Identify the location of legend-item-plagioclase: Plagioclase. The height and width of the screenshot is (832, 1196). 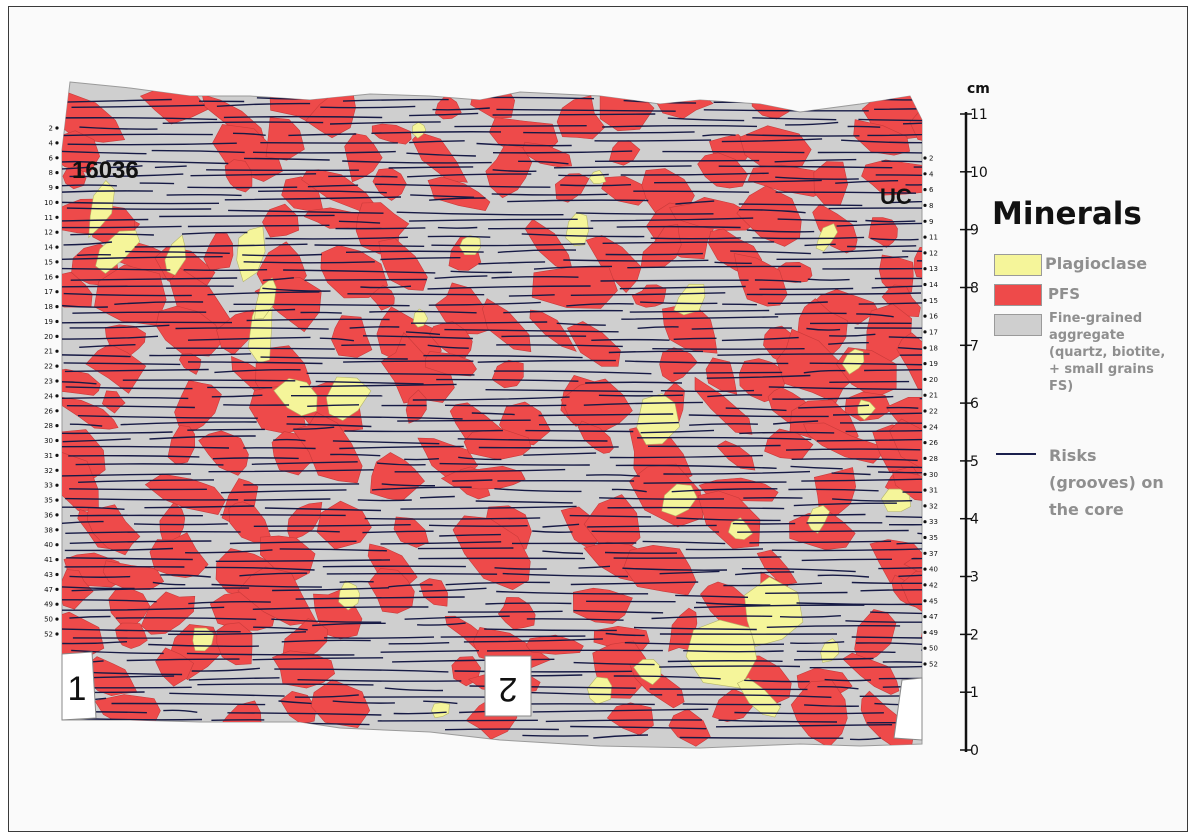
(1070, 265).